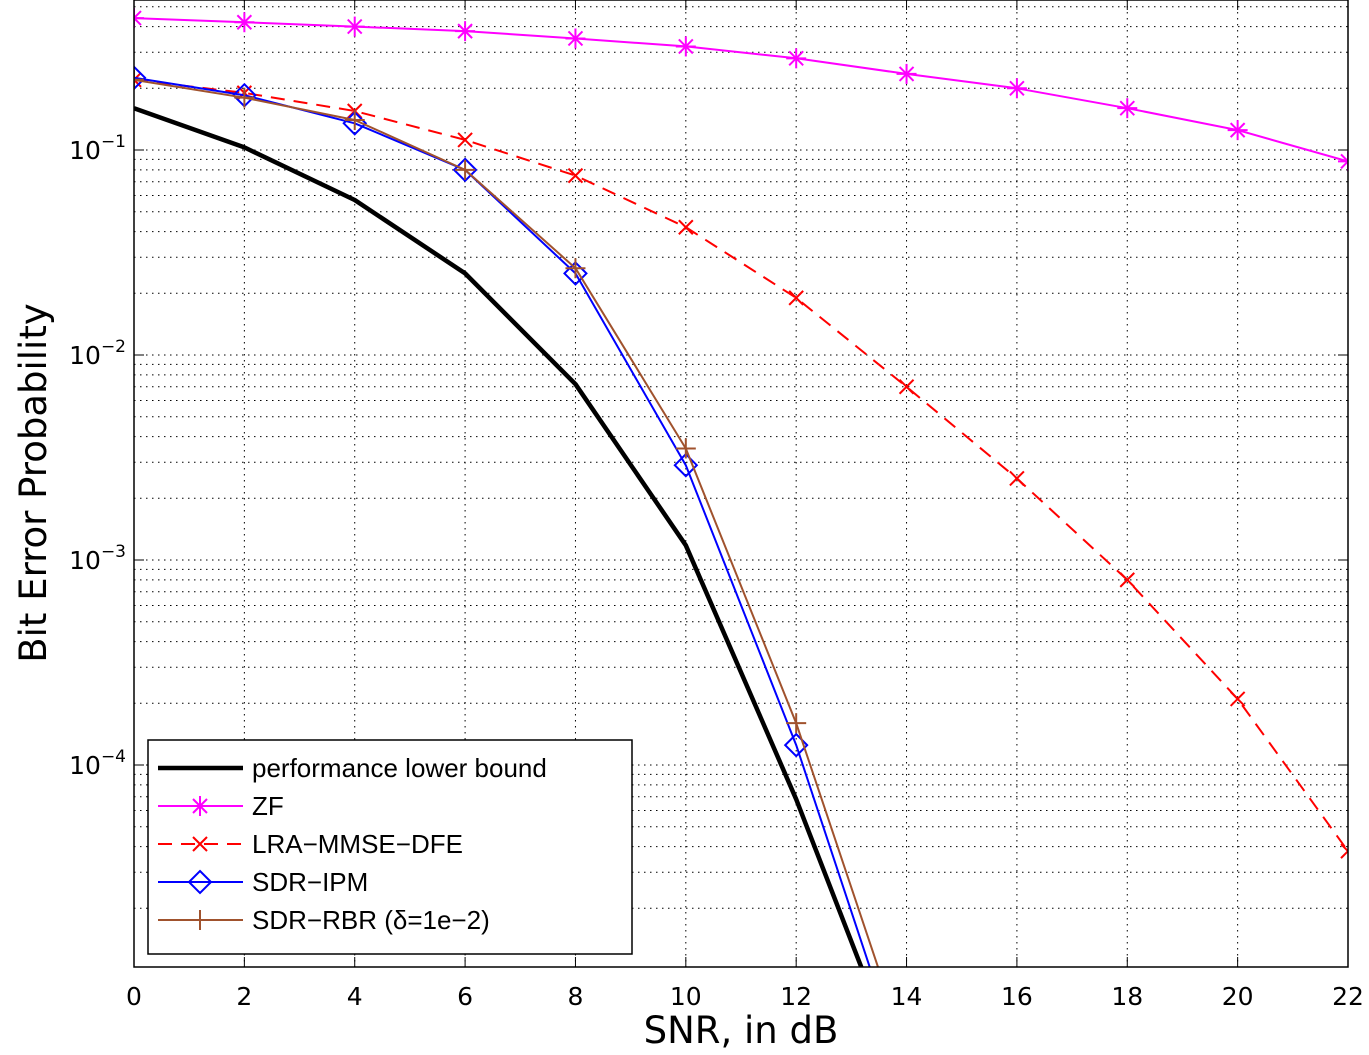 This screenshot has width=1369, height=1055. I want to click on x-tick-label: 10, so click(686, 996).